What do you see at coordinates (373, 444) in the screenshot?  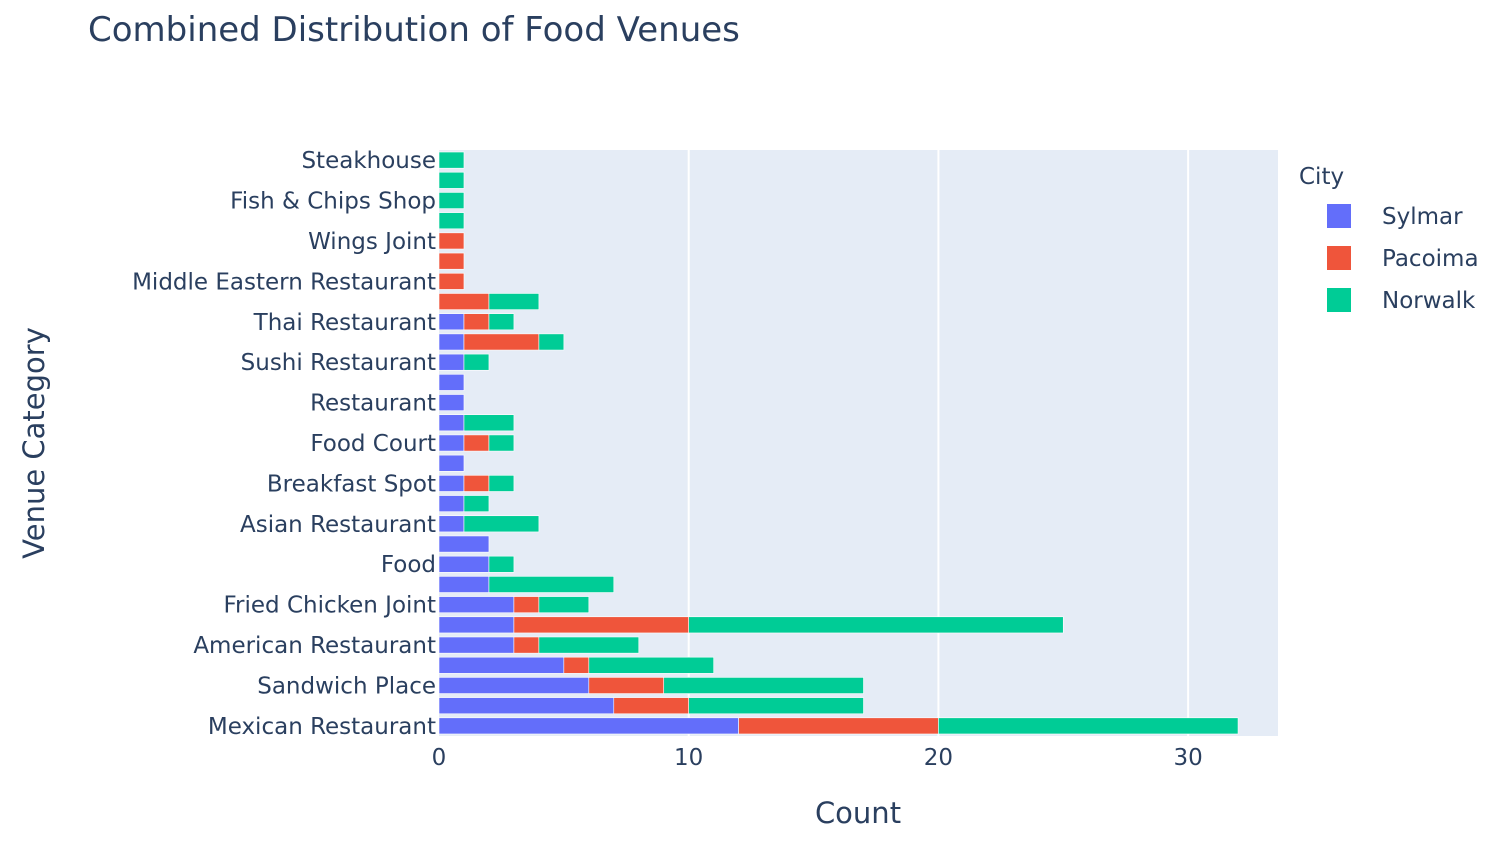 I see `y-tick-label: Food Court` at bounding box center [373, 444].